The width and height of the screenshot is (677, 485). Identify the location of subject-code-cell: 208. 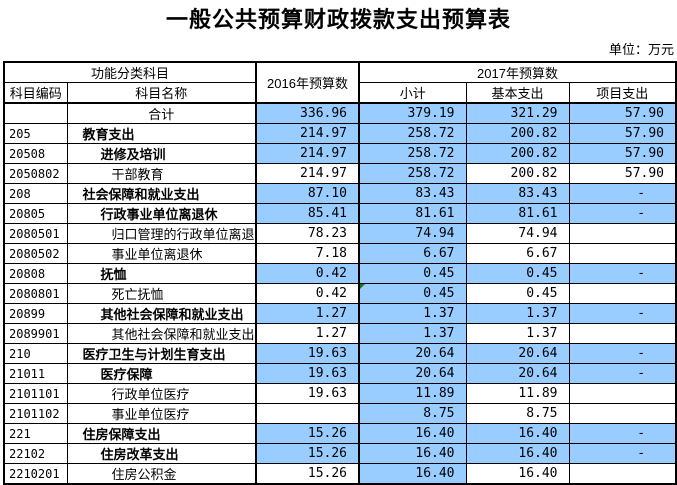
(35, 193).